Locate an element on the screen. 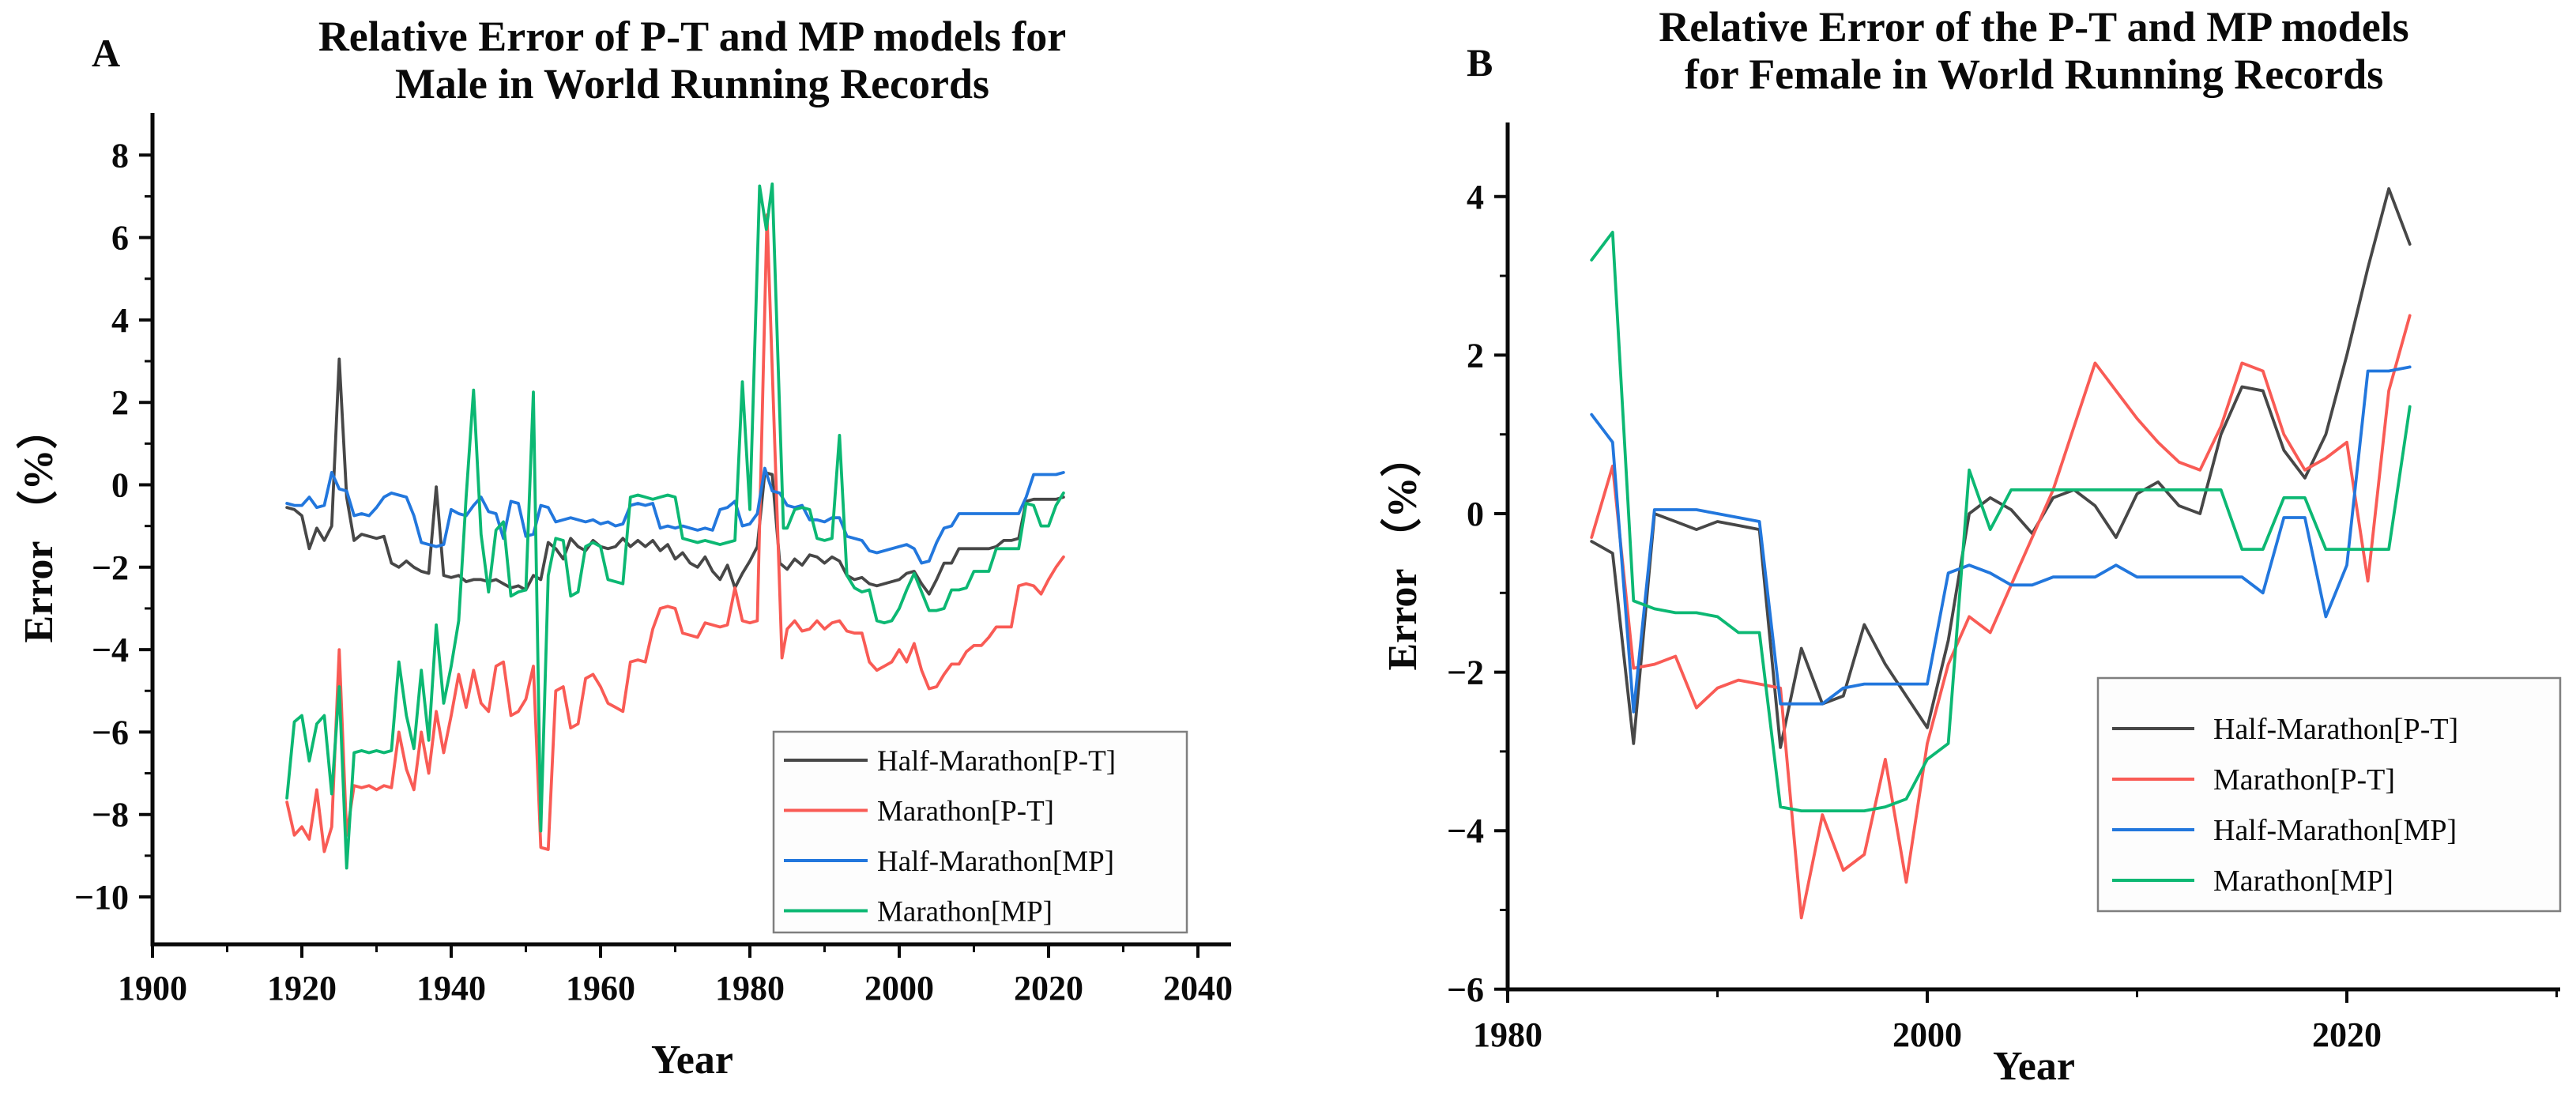 Image resolution: width=2576 pixels, height=1100 pixels. panel-A-y-tick-label: 0 is located at coordinates (120, 485).